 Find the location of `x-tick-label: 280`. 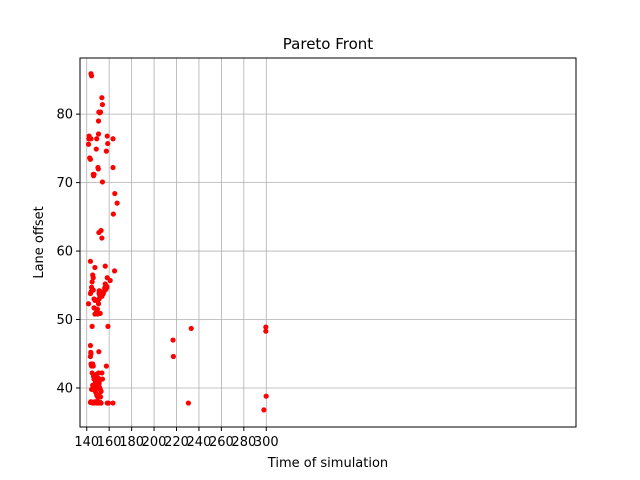

x-tick-label: 280 is located at coordinates (243, 442).